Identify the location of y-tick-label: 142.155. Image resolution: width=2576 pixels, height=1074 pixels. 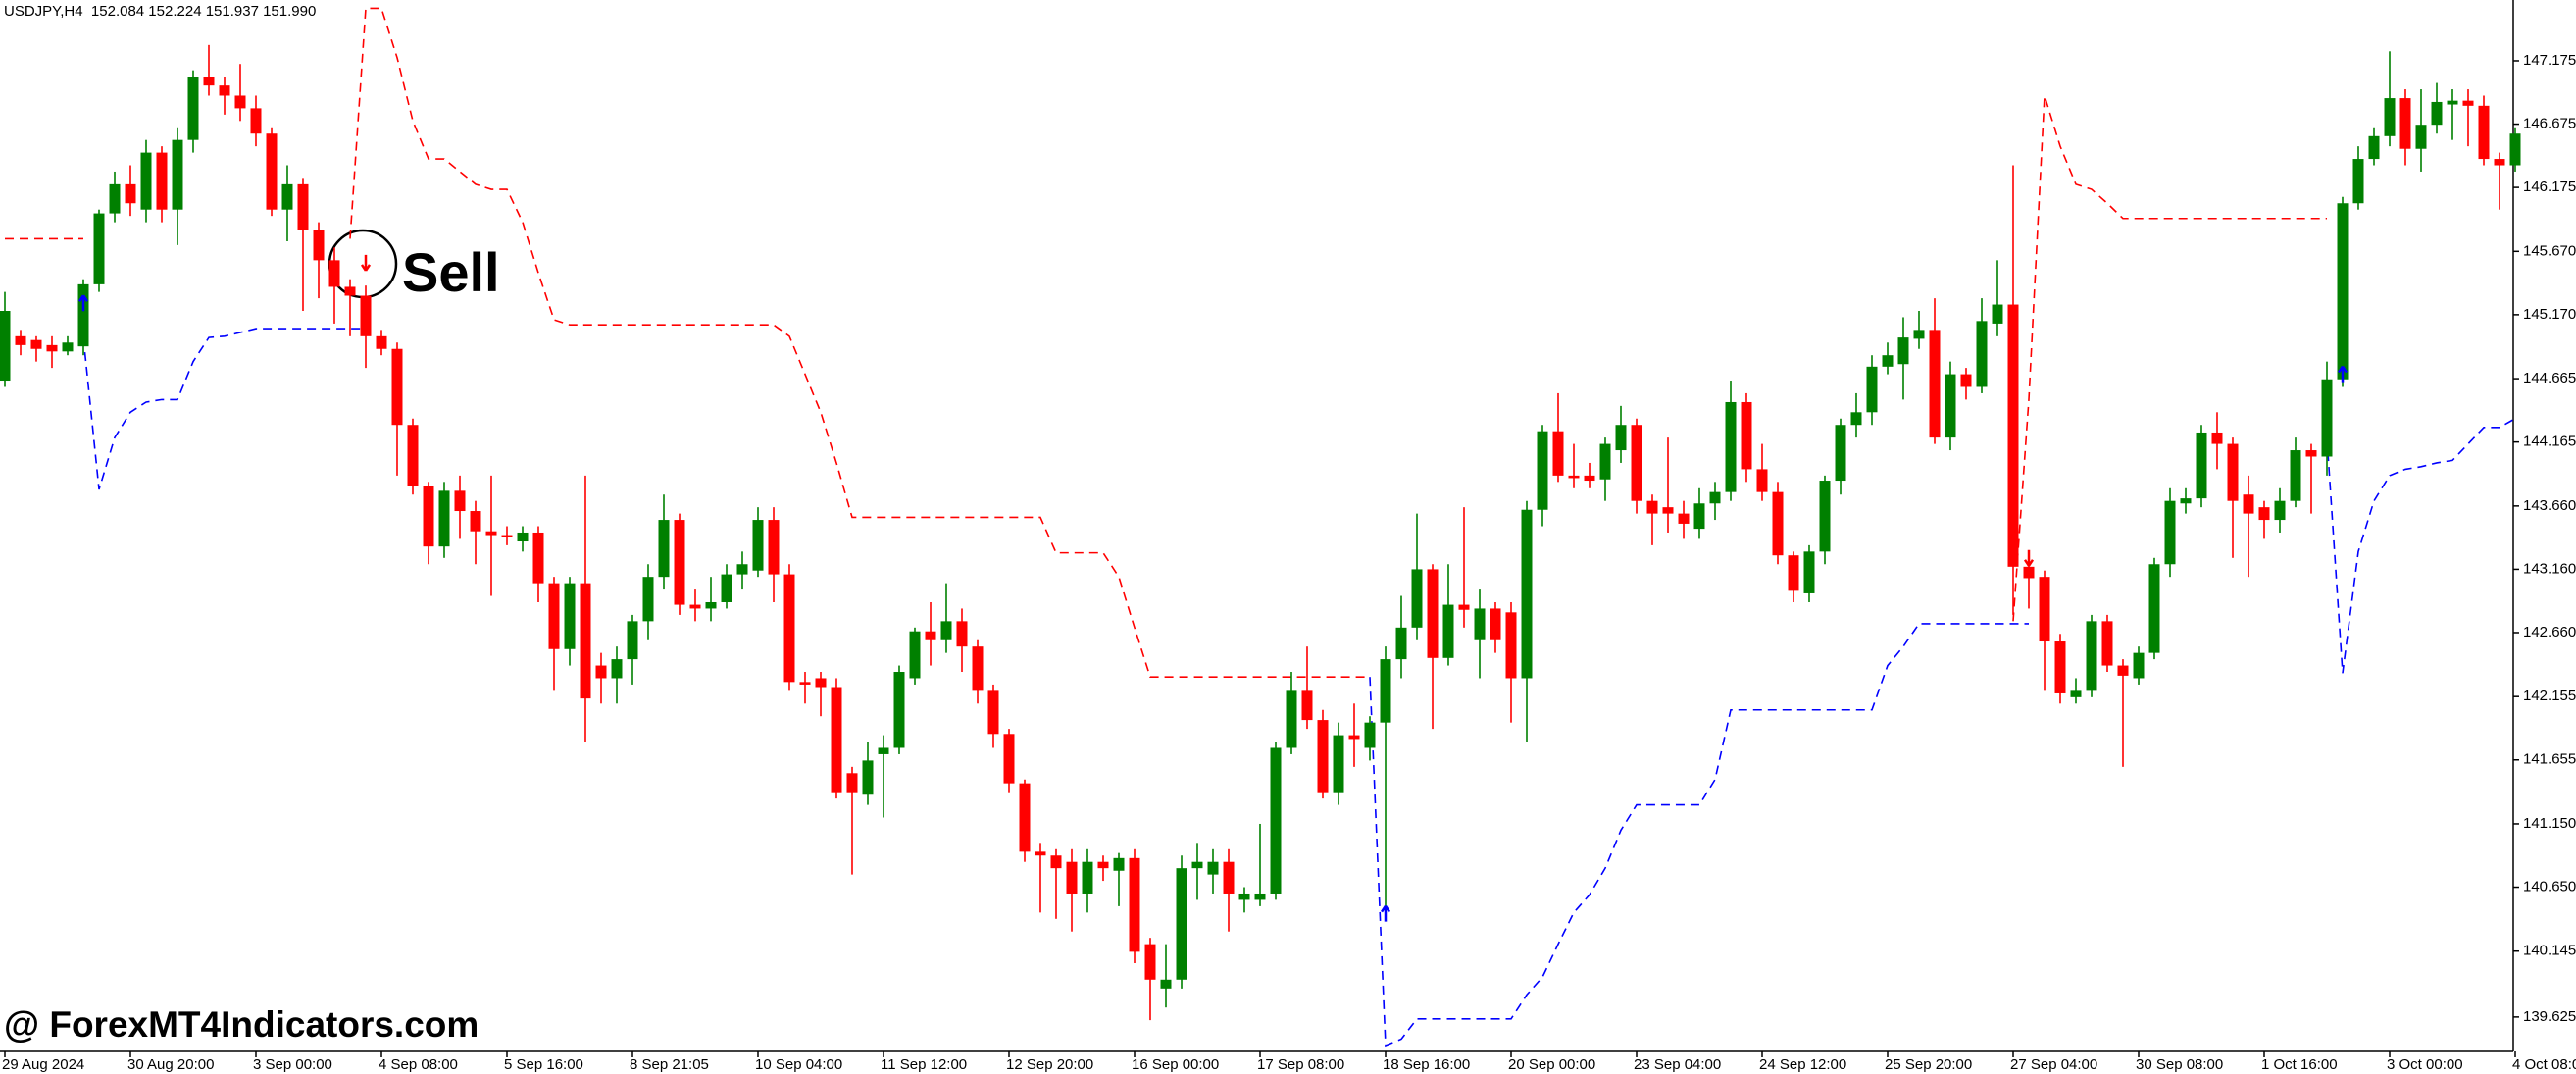
(2550, 696).